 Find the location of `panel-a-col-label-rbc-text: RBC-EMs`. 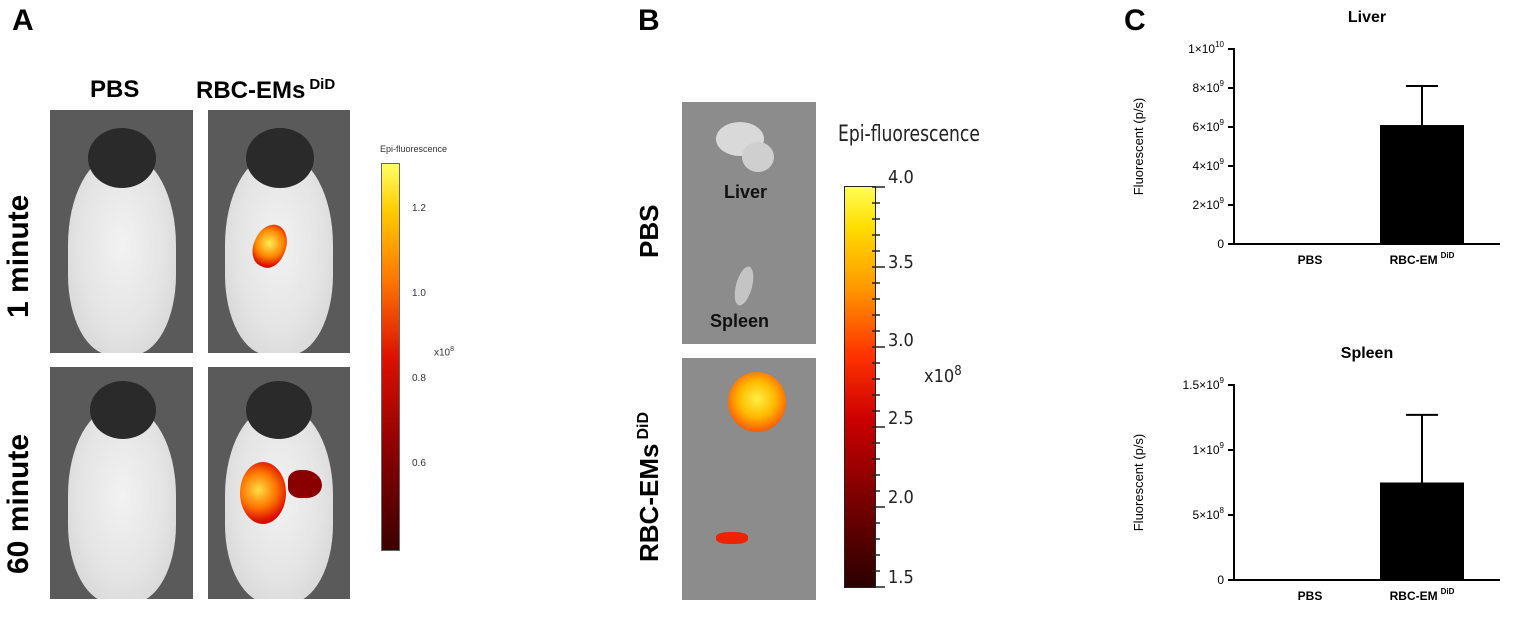

panel-a-col-label-rbc-text: RBC-EMs is located at coordinates (251, 90).